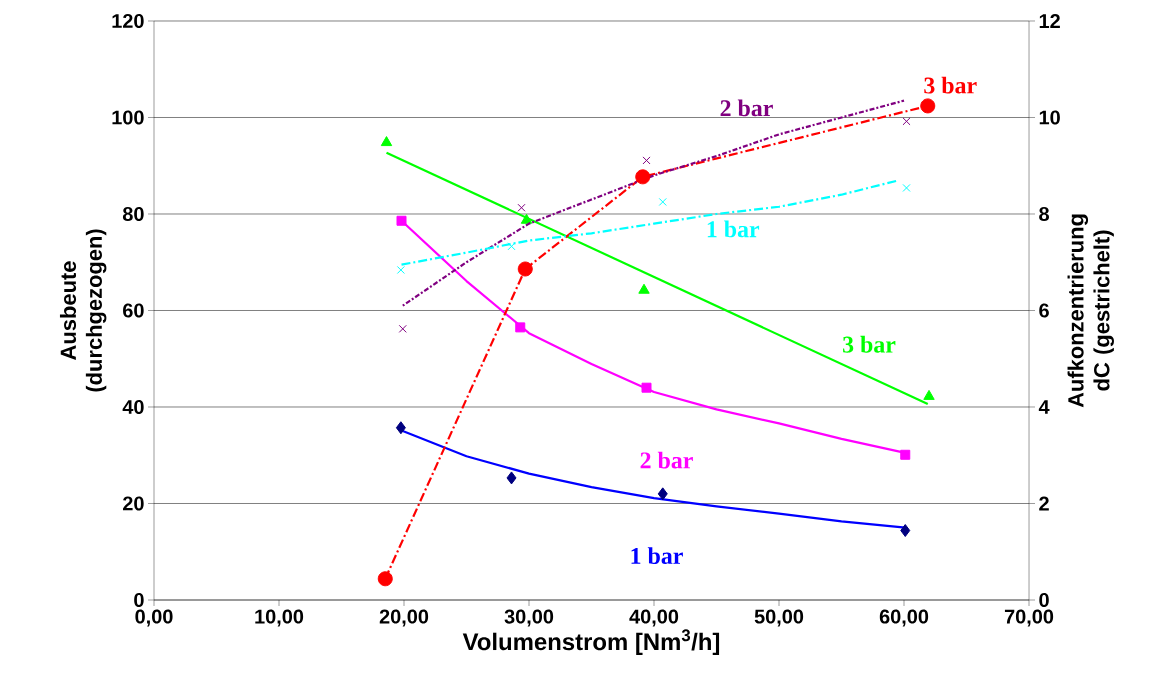  I want to click on y2-axis-title: Aufkonzentrierung dC (gestrichelt), so click(1090, 311).